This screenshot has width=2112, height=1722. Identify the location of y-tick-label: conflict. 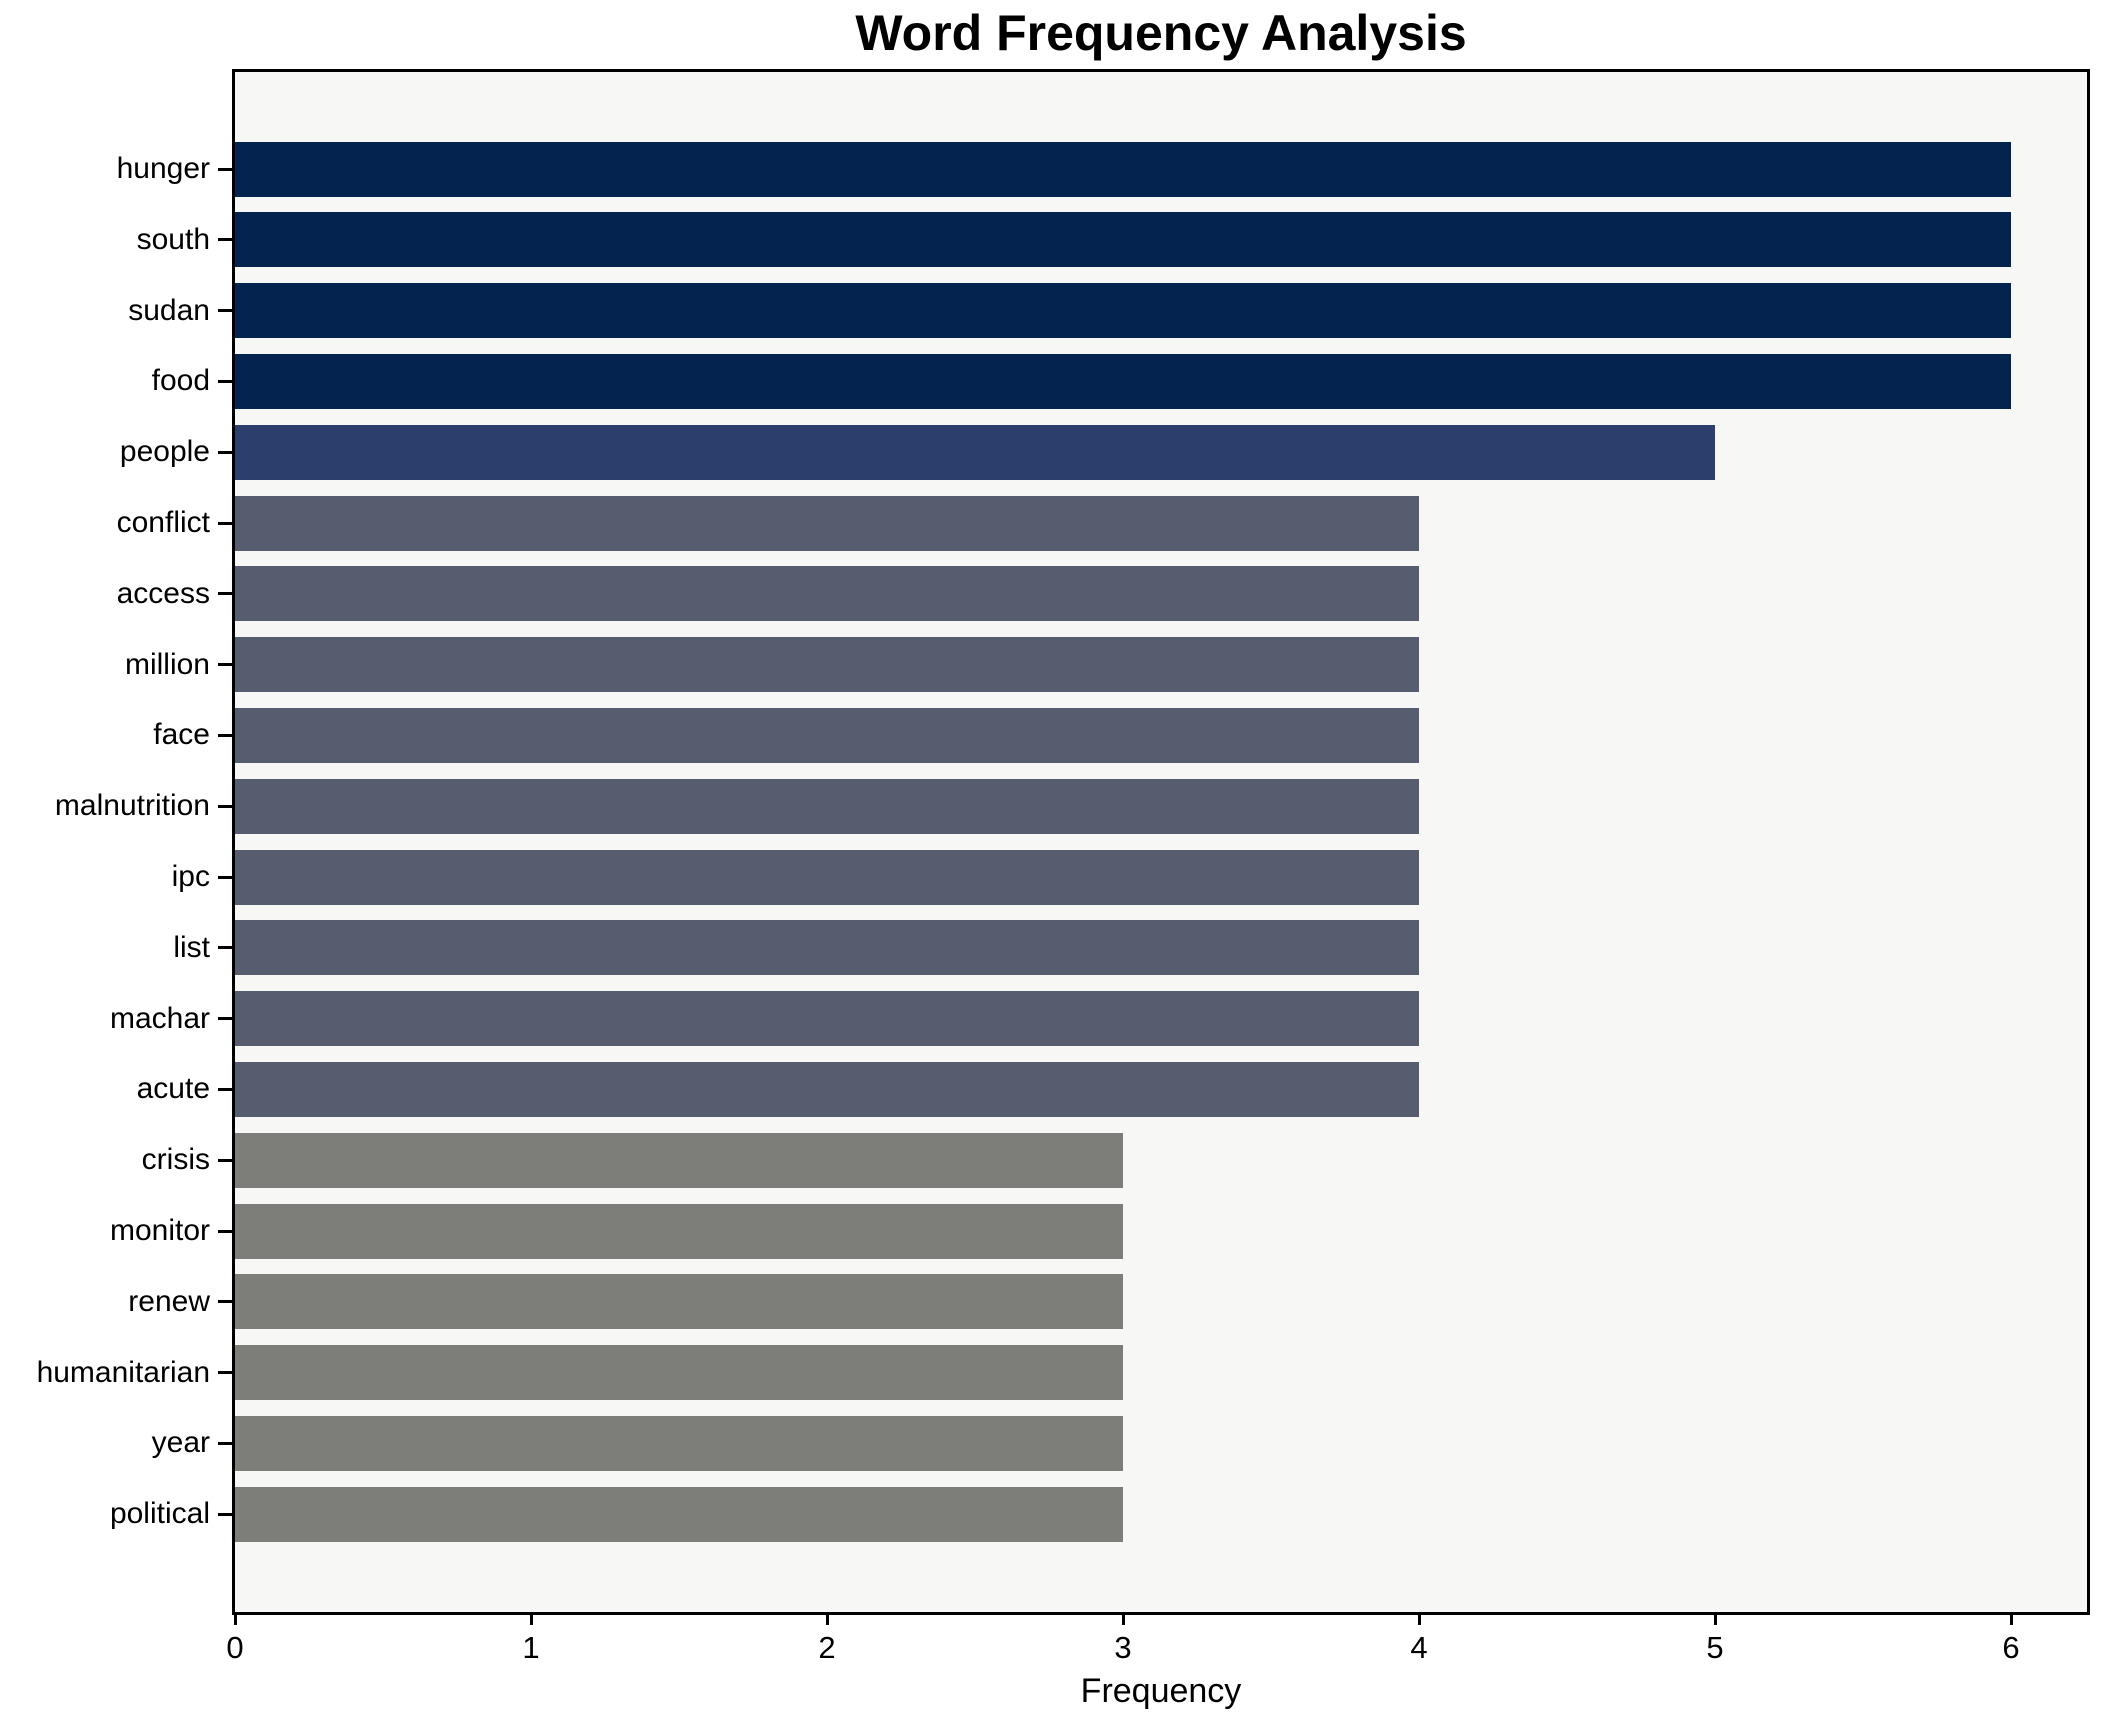
(163, 522).